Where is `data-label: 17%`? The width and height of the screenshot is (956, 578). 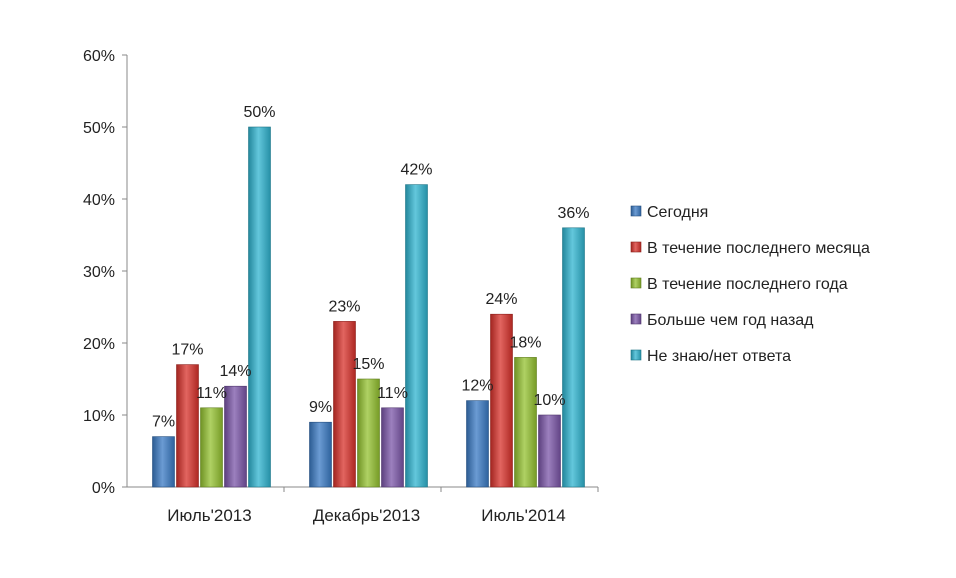
data-label: 17% is located at coordinates (187, 350).